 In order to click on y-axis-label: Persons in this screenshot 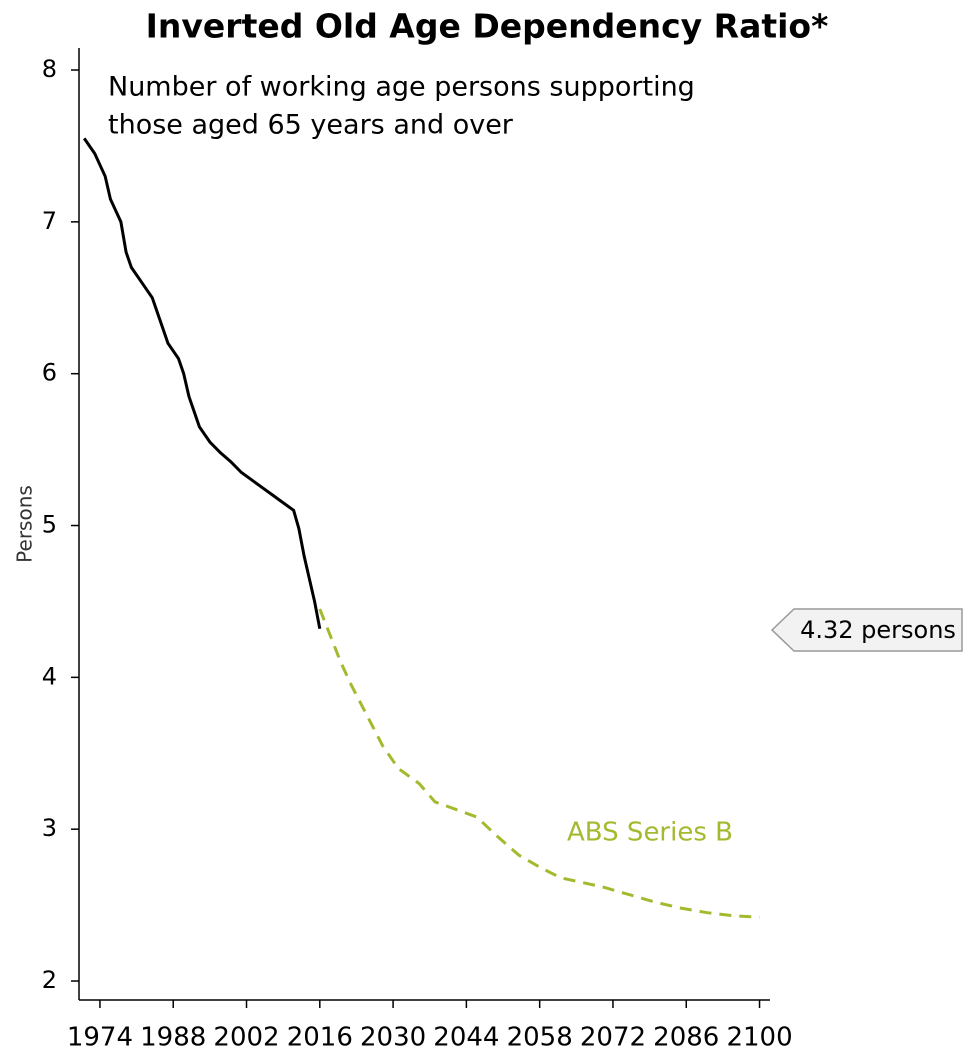, I will do `click(25, 524)`.